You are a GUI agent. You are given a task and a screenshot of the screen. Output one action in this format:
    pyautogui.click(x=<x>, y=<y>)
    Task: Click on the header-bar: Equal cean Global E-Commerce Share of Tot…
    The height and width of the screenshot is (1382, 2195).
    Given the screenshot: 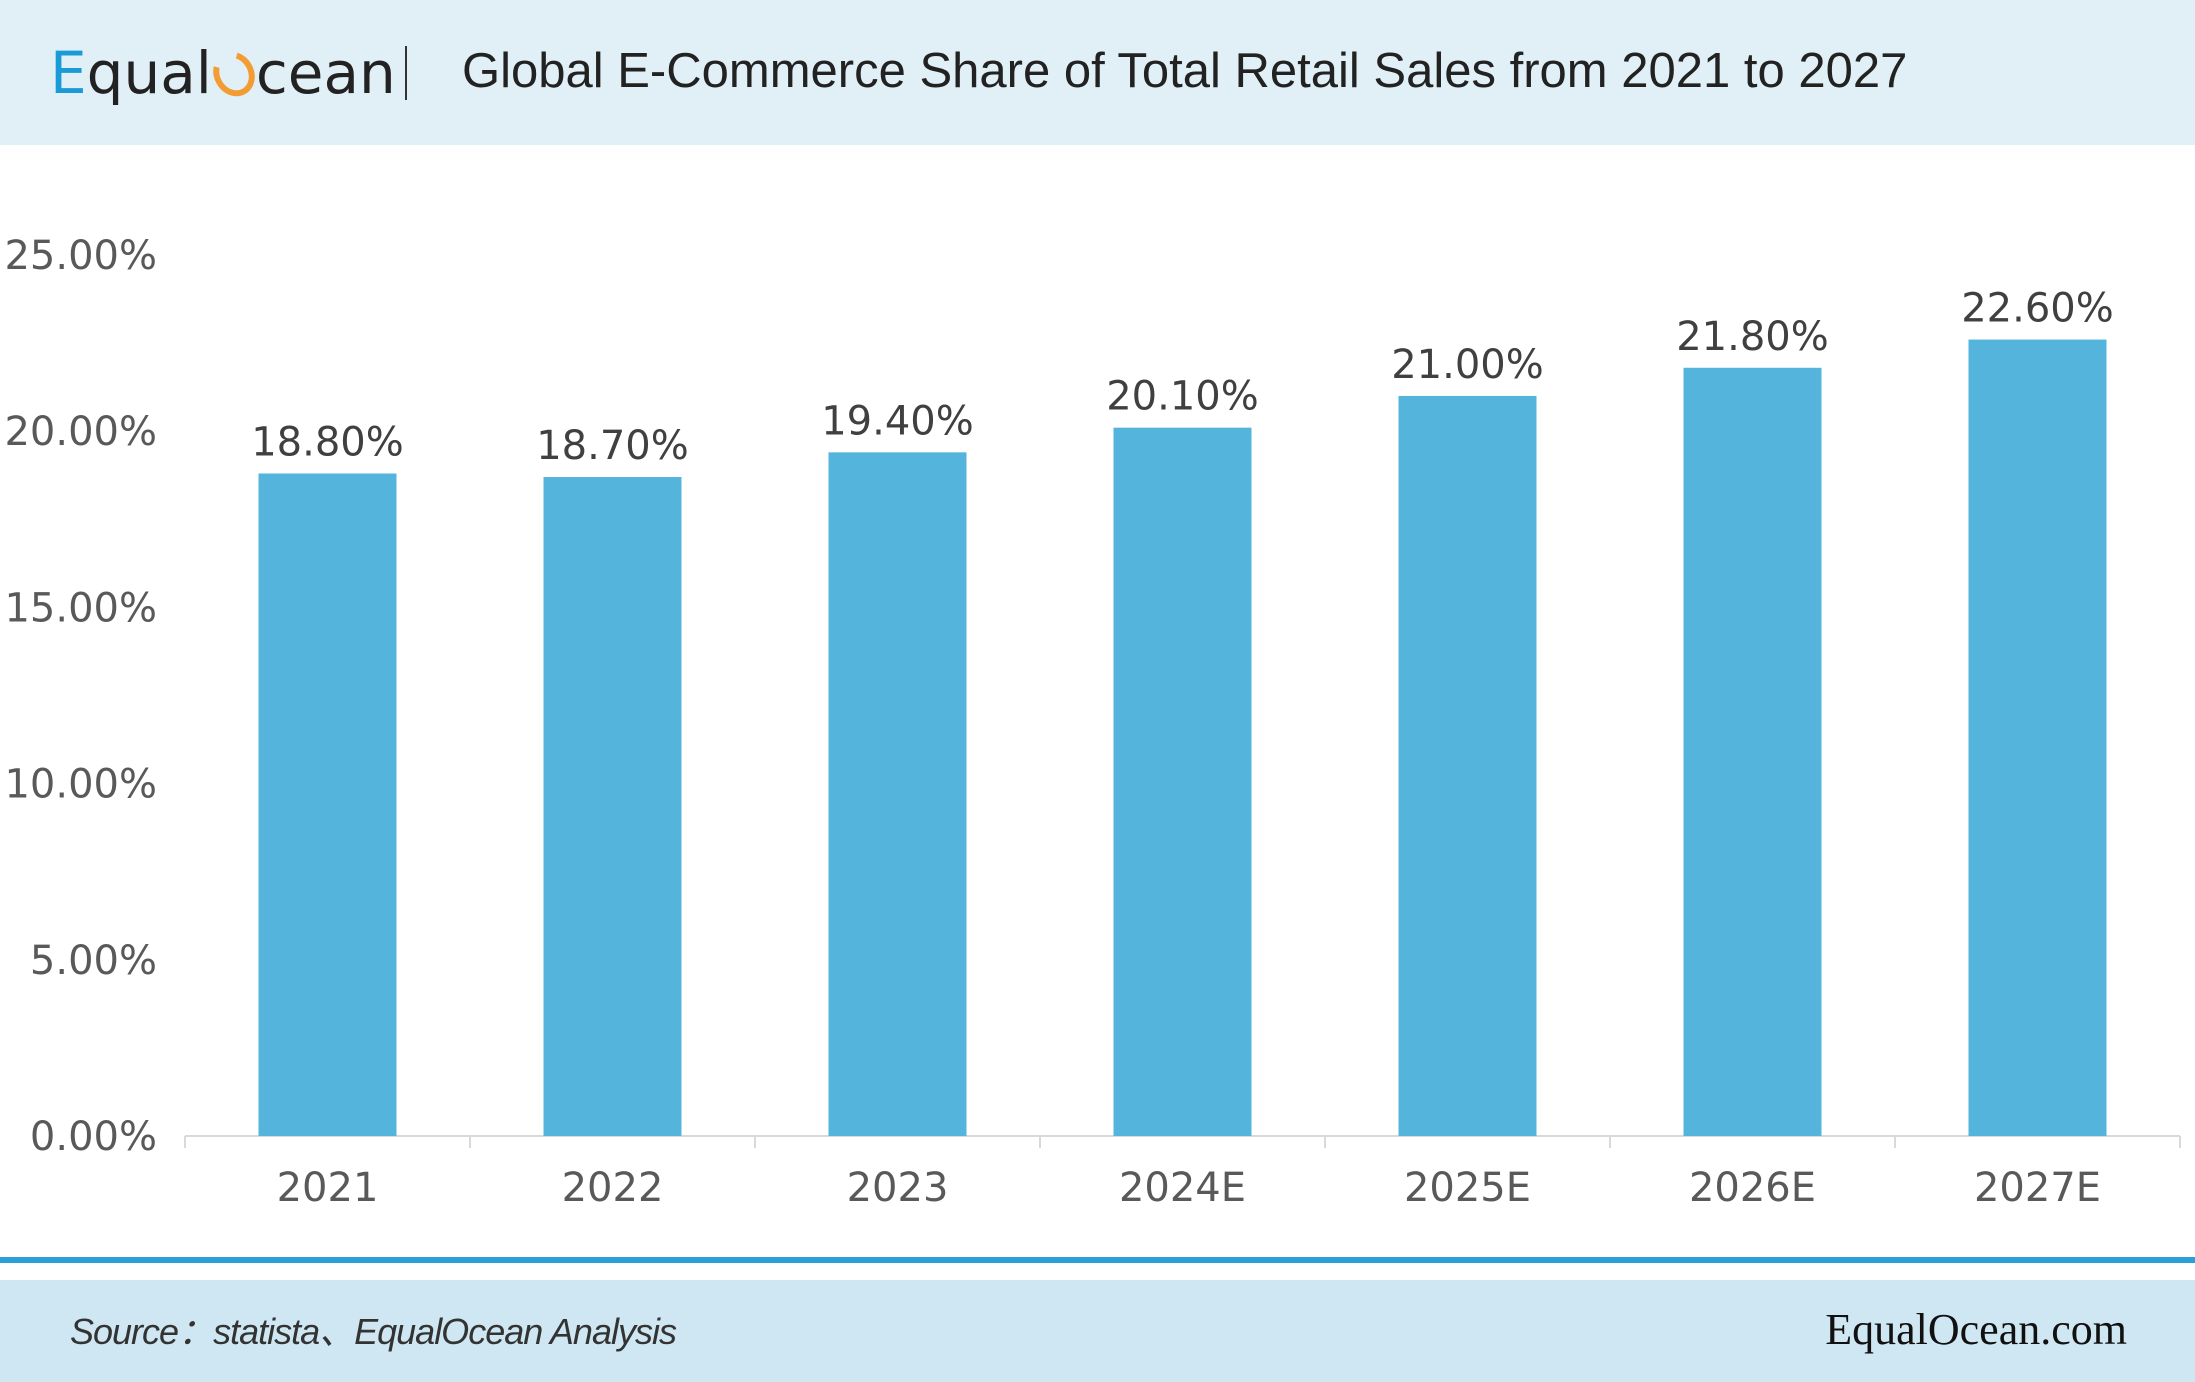 What is the action you would take?
    pyautogui.click(x=1097, y=72)
    